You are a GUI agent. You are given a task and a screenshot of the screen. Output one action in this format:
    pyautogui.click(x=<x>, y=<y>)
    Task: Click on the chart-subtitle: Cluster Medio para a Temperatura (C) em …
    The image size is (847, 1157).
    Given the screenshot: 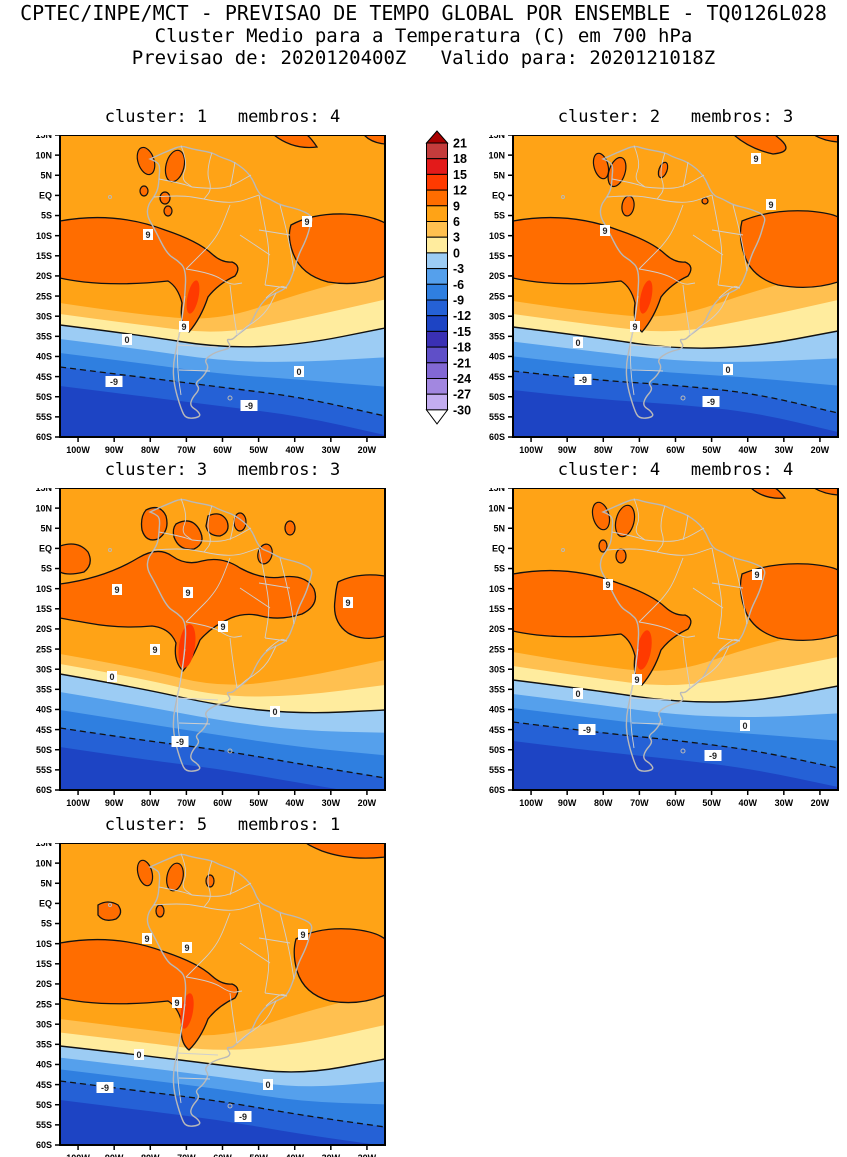 What is the action you would take?
    pyautogui.click(x=423, y=36)
    